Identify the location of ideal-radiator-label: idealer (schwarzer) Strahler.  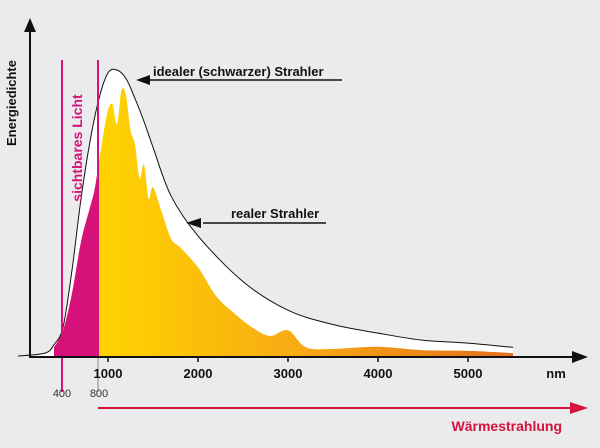
(238, 71).